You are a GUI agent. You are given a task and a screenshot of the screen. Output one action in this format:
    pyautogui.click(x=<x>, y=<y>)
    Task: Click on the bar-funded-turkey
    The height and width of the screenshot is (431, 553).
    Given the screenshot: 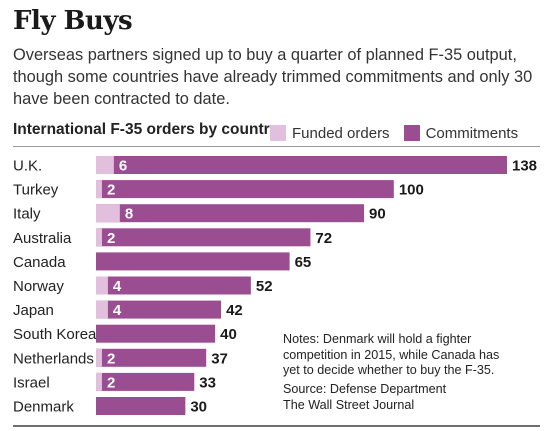 What is the action you would take?
    pyautogui.click(x=99, y=189)
    